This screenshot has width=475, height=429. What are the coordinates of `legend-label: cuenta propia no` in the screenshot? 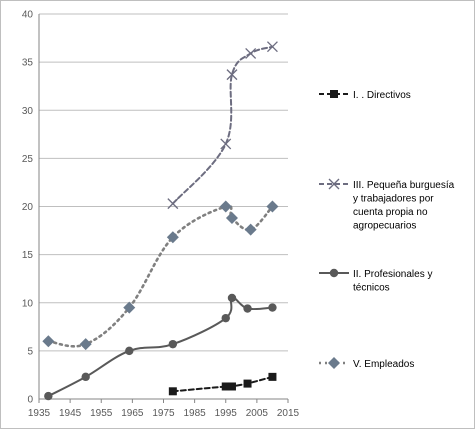 It's located at (390, 212).